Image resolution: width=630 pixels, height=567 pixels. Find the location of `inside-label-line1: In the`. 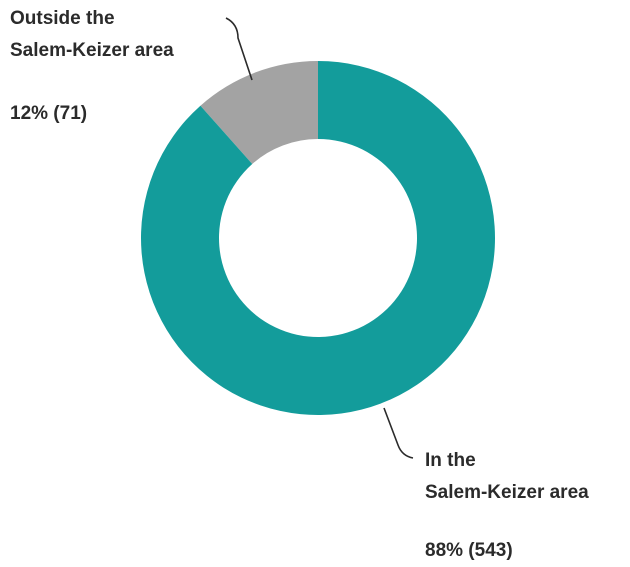

inside-label-line1: In the is located at coordinates (450, 460).